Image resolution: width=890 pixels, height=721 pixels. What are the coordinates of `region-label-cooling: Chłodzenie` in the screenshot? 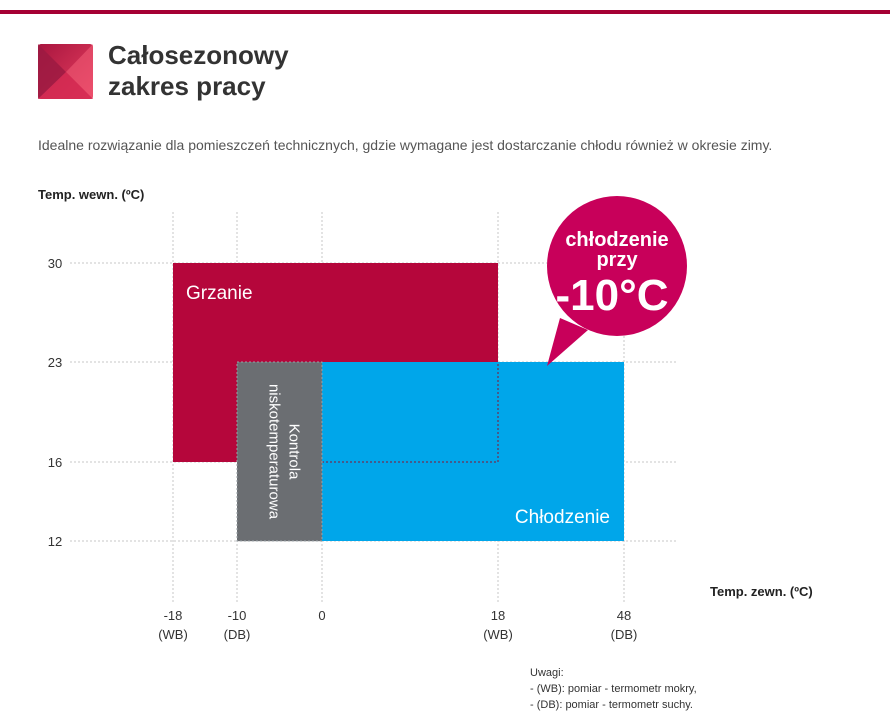 It's located at (562, 517).